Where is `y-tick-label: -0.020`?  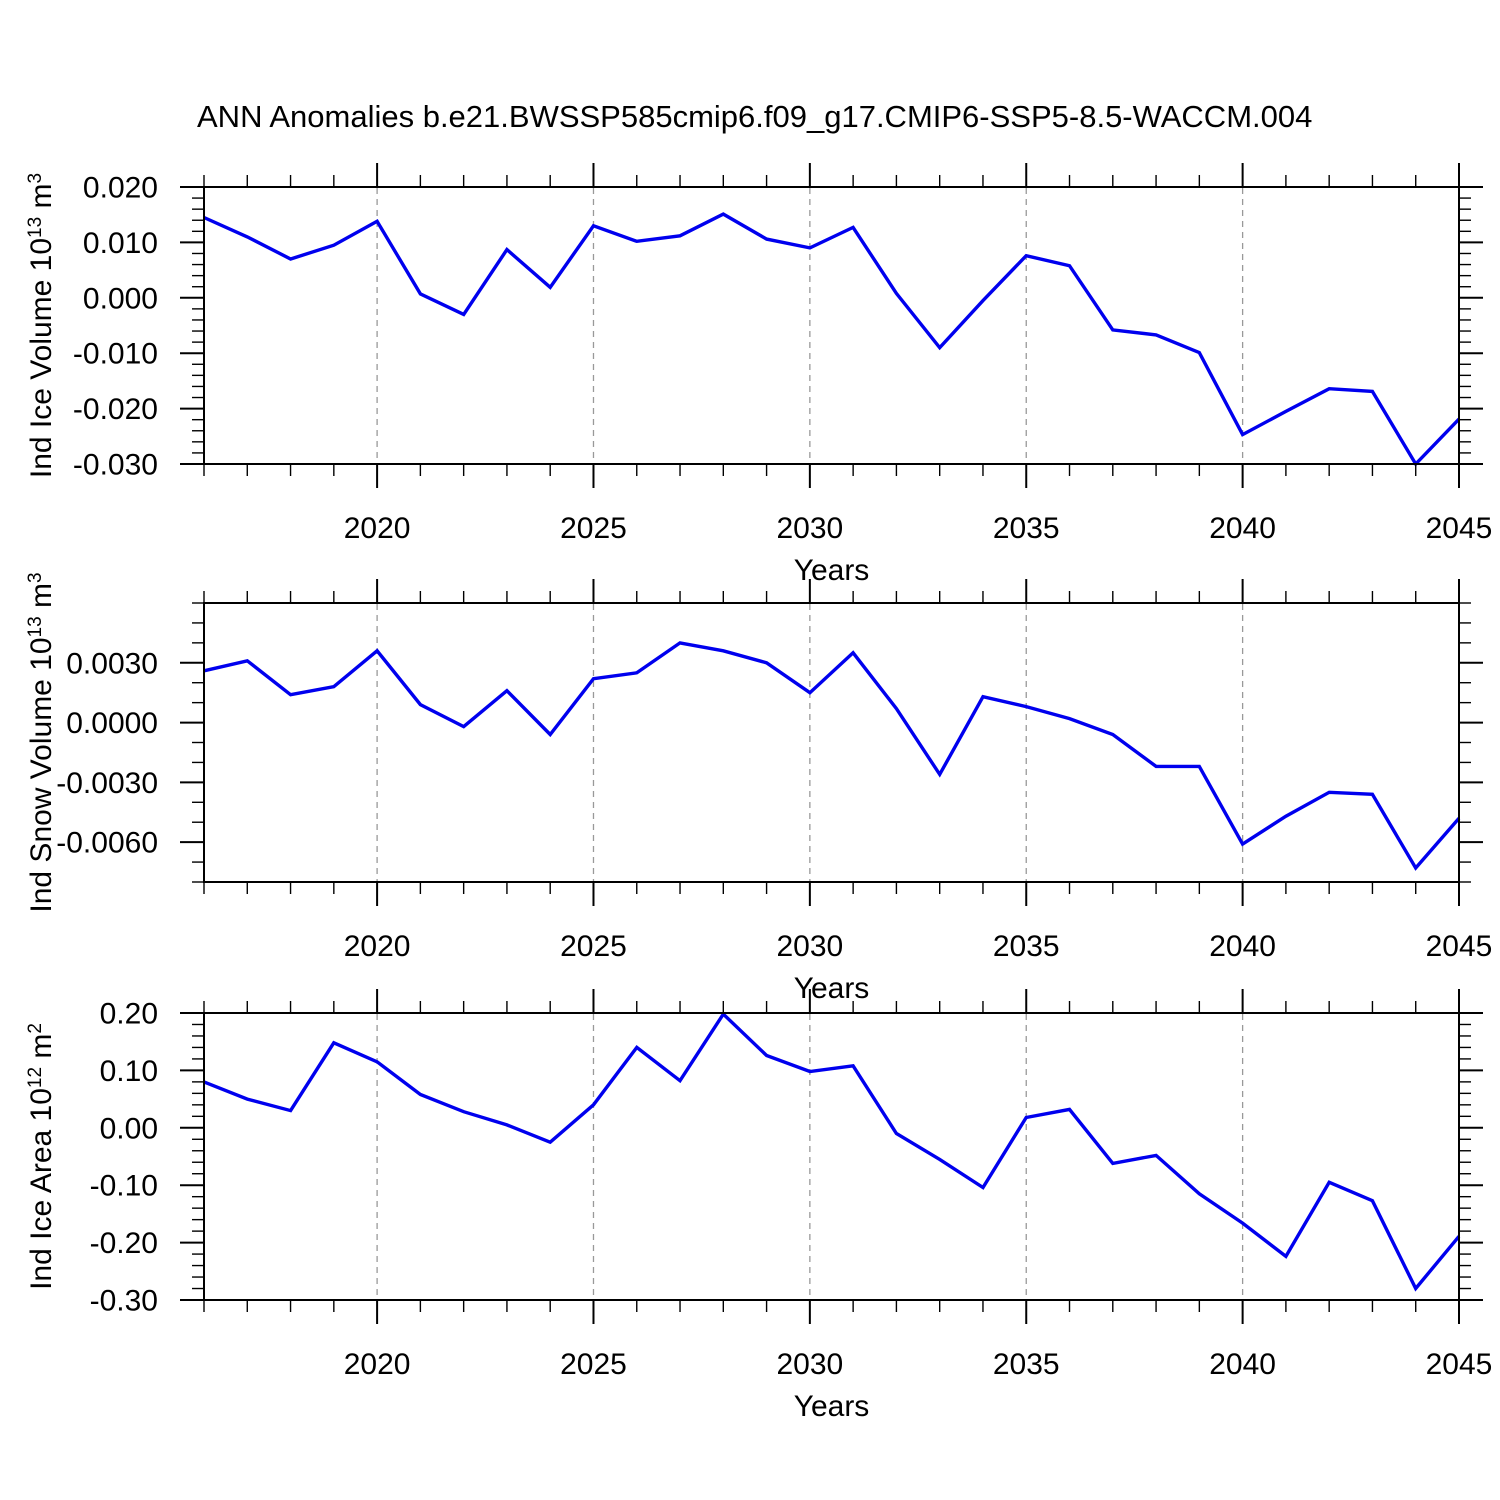 y-tick-label: -0.020 is located at coordinates (115, 409).